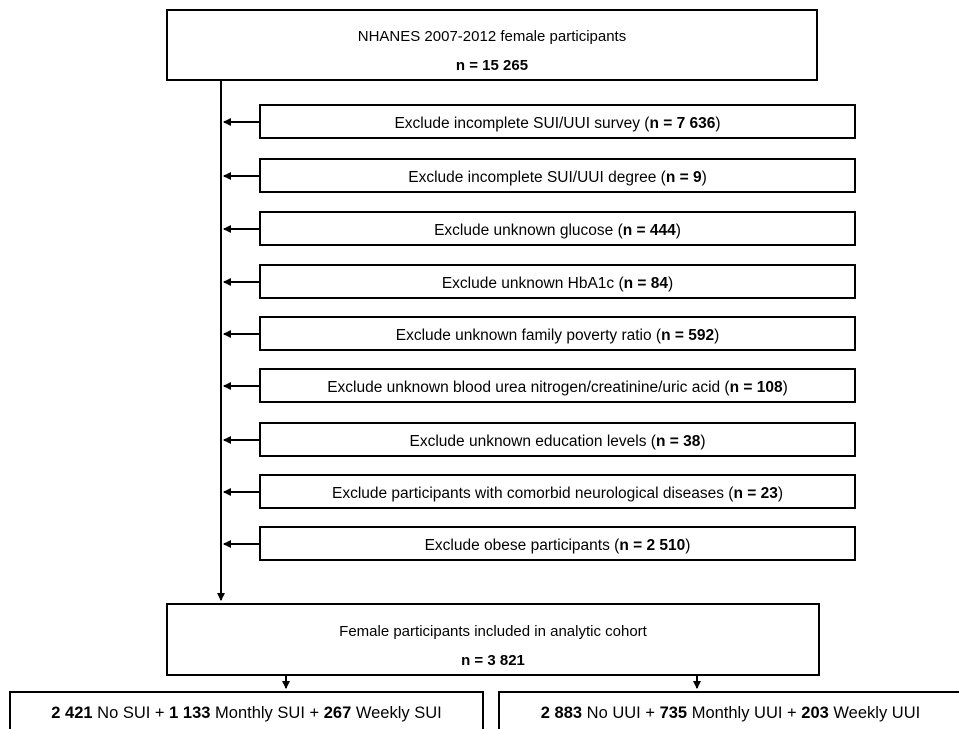 The width and height of the screenshot is (959, 729). Describe the element at coordinates (492, 65) in the screenshot. I see `source-population-count: n = 15 265` at that location.